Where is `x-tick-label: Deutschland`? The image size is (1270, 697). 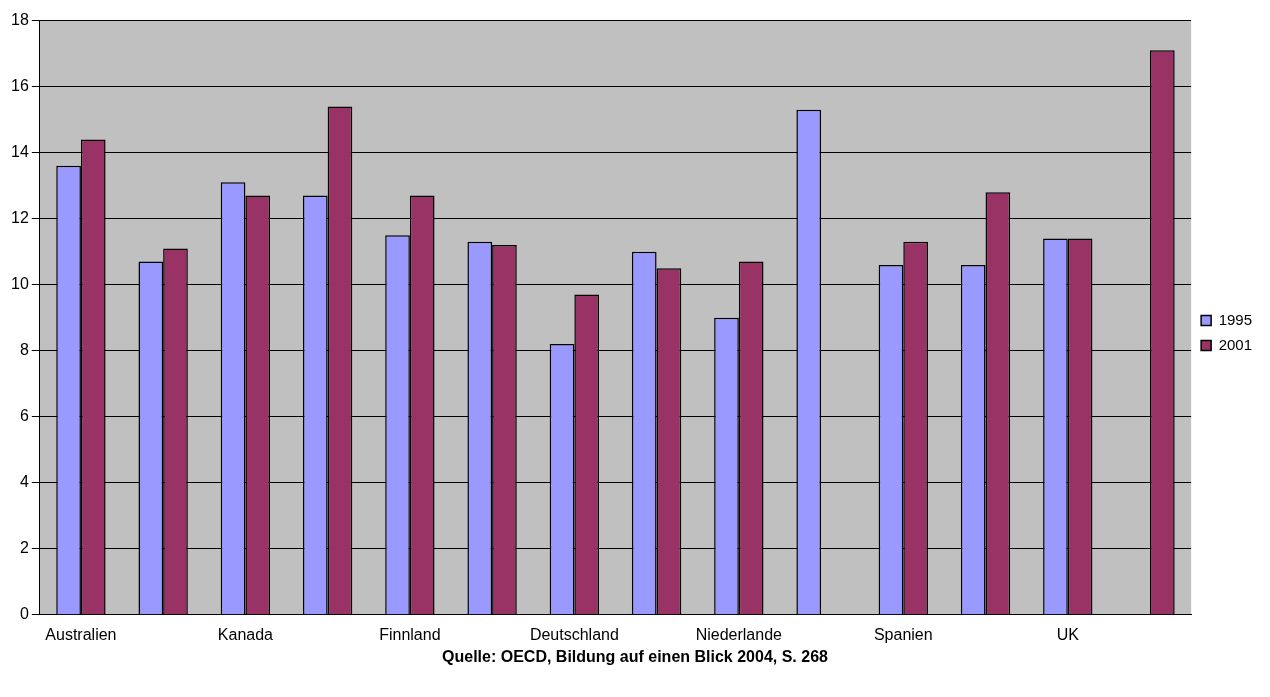 x-tick-label: Deutschland is located at coordinates (574, 634).